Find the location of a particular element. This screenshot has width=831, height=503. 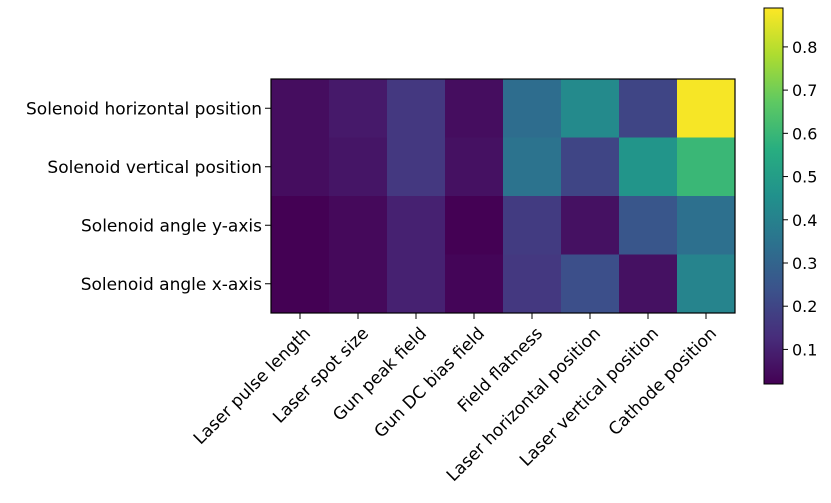

colorbar-tick-label: 0.2 is located at coordinates (804, 306).